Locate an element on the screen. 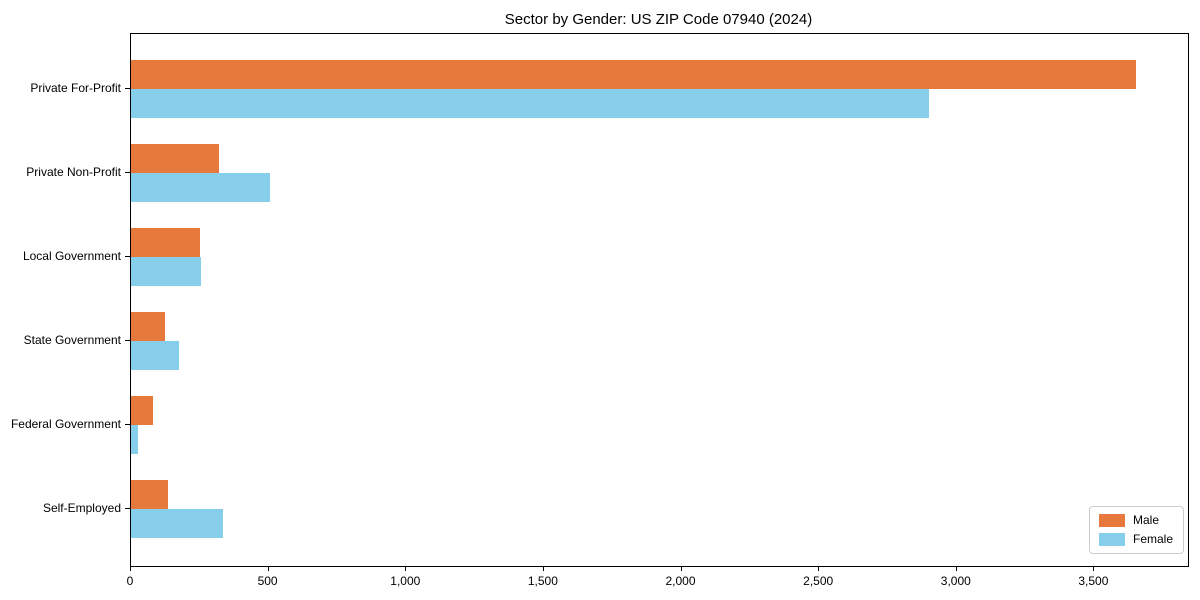 This screenshot has height=600, width=1200. y-axis-label-state-government: State Government is located at coordinates (72, 340).